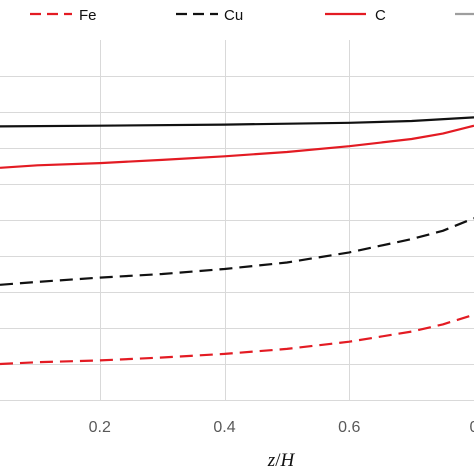 The height and width of the screenshot is (474, 474). Describe the element at coordinates (237, 122) in the screenshot. I see `series-line-unlabeled` at that location.